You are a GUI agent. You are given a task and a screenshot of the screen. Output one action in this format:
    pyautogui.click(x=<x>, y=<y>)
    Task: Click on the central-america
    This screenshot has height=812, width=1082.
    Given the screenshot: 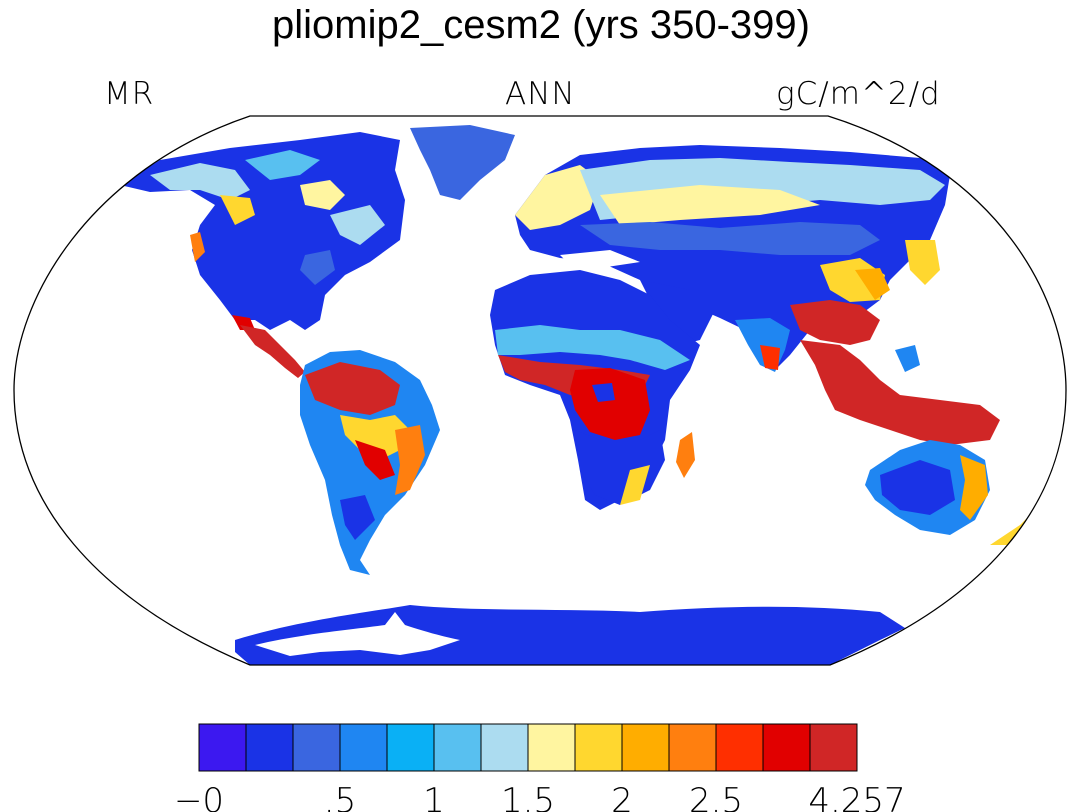 What is the action you would take?
    pyautogui.click(x=272, y=351)
    